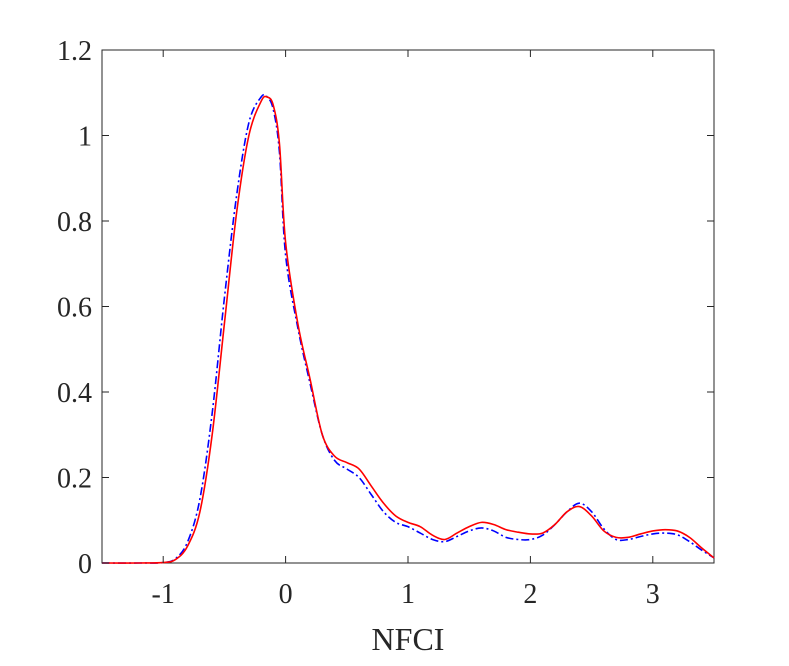 Image resolution: width=789 pixels, height=666 pixels. Describe the element at coordinates (74, 393) in the screenshot. I see `y-tick-label: 0.4` at that location.